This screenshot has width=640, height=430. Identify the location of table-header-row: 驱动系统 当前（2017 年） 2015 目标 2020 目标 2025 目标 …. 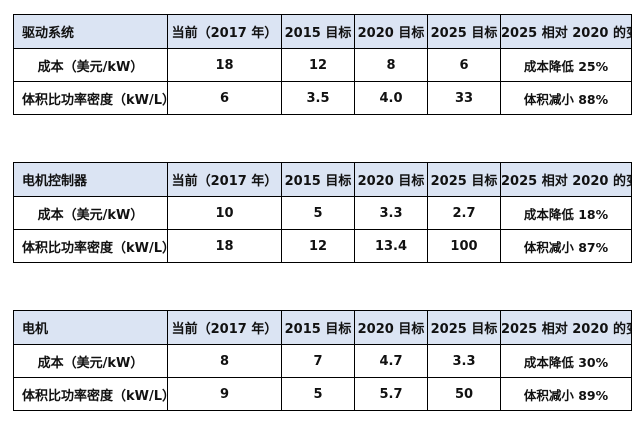
(322, 31).